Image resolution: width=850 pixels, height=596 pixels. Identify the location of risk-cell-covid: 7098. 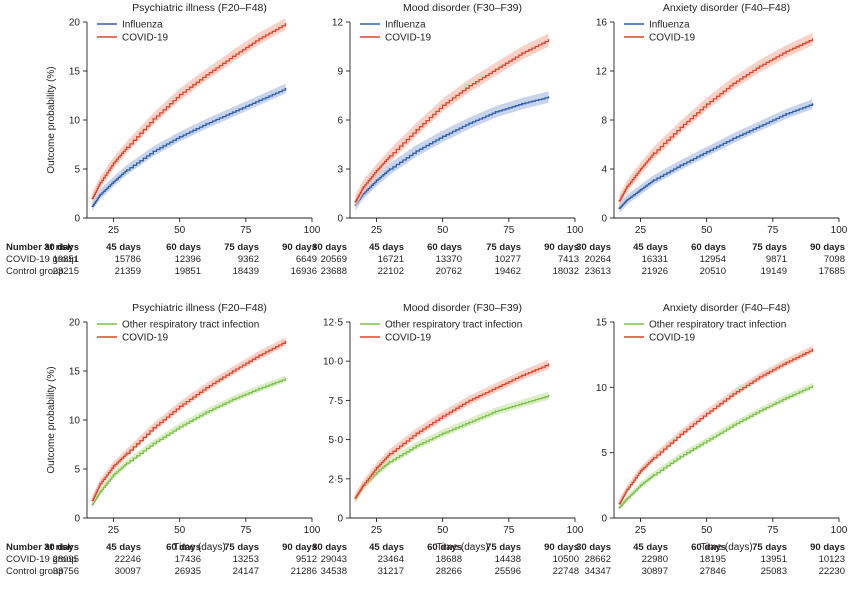
(834, 259).